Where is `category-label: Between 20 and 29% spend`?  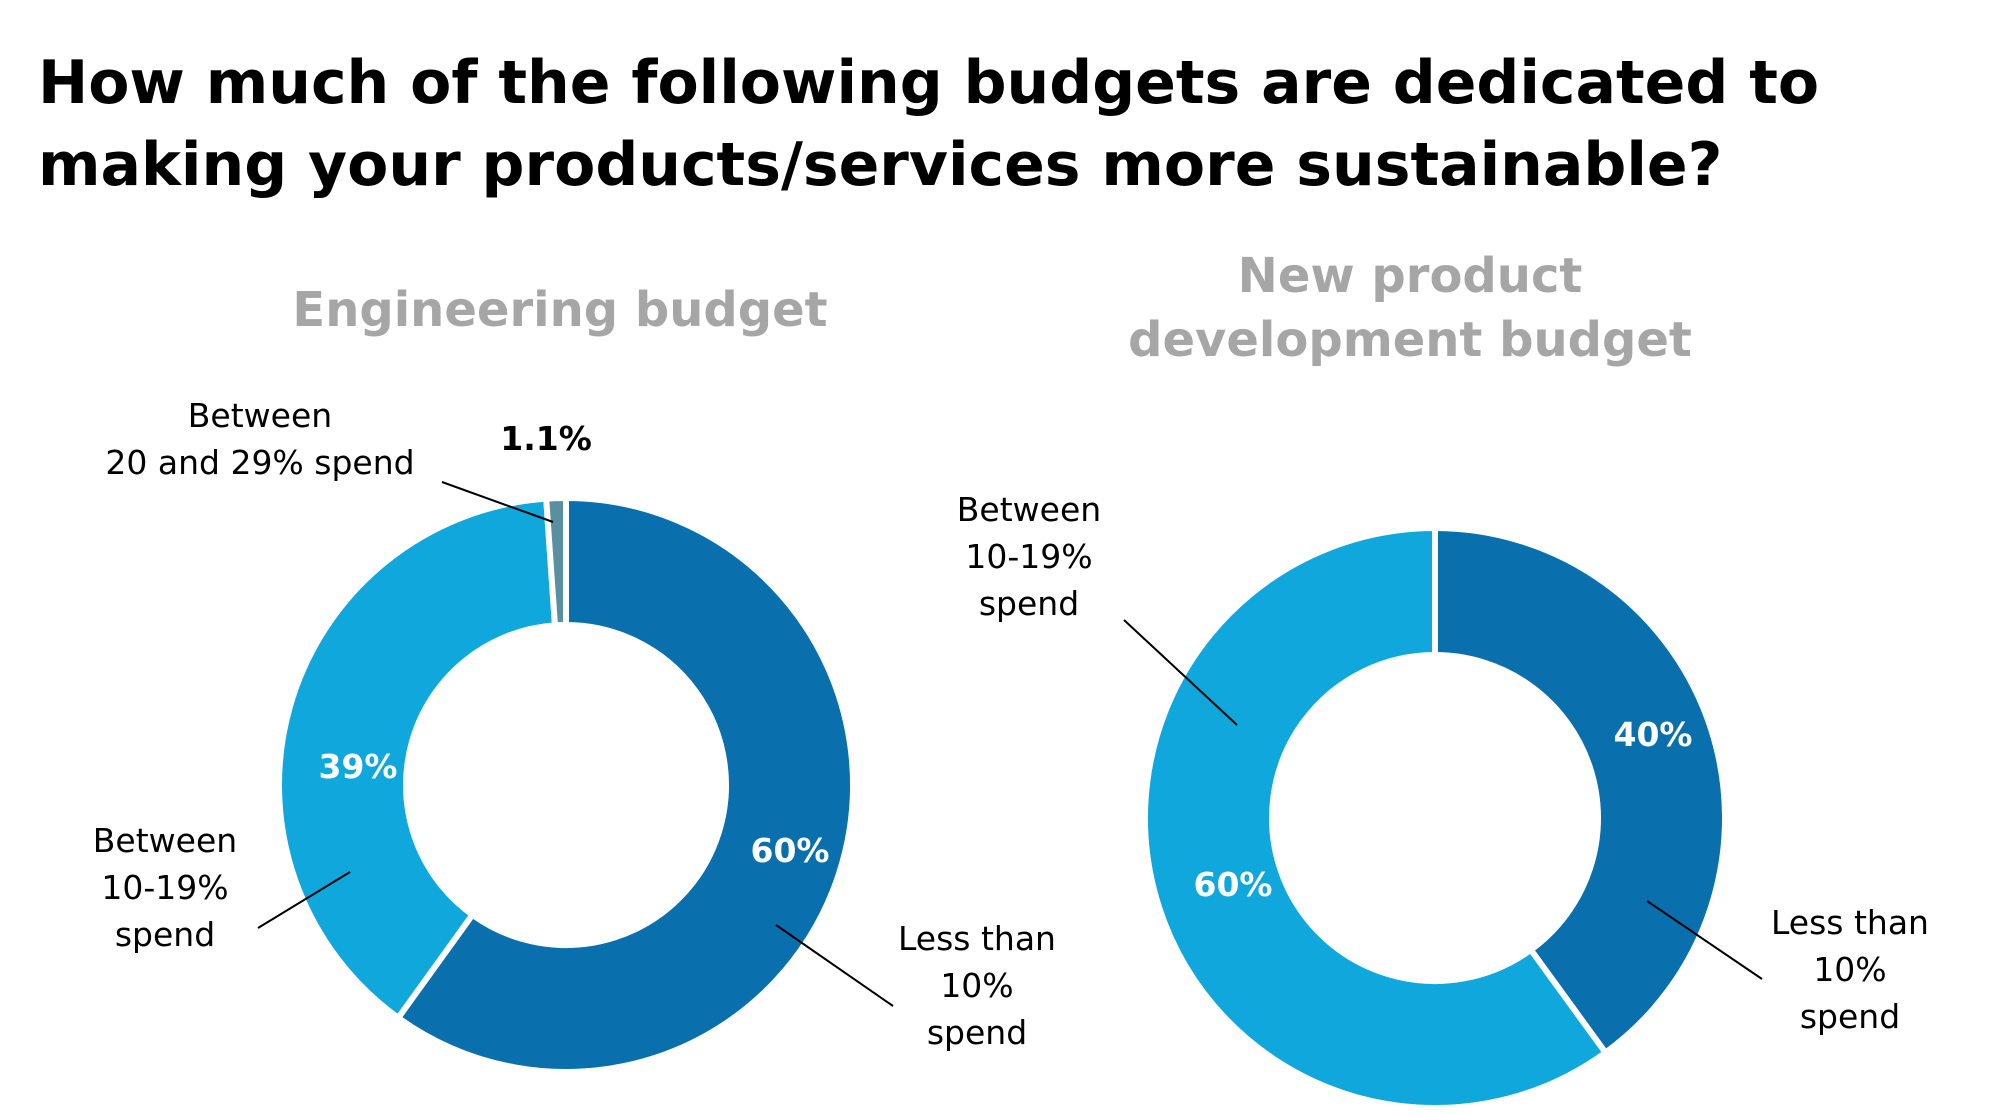 category-label: Between 20 and 29% spend is located at coordinates (259, 439).